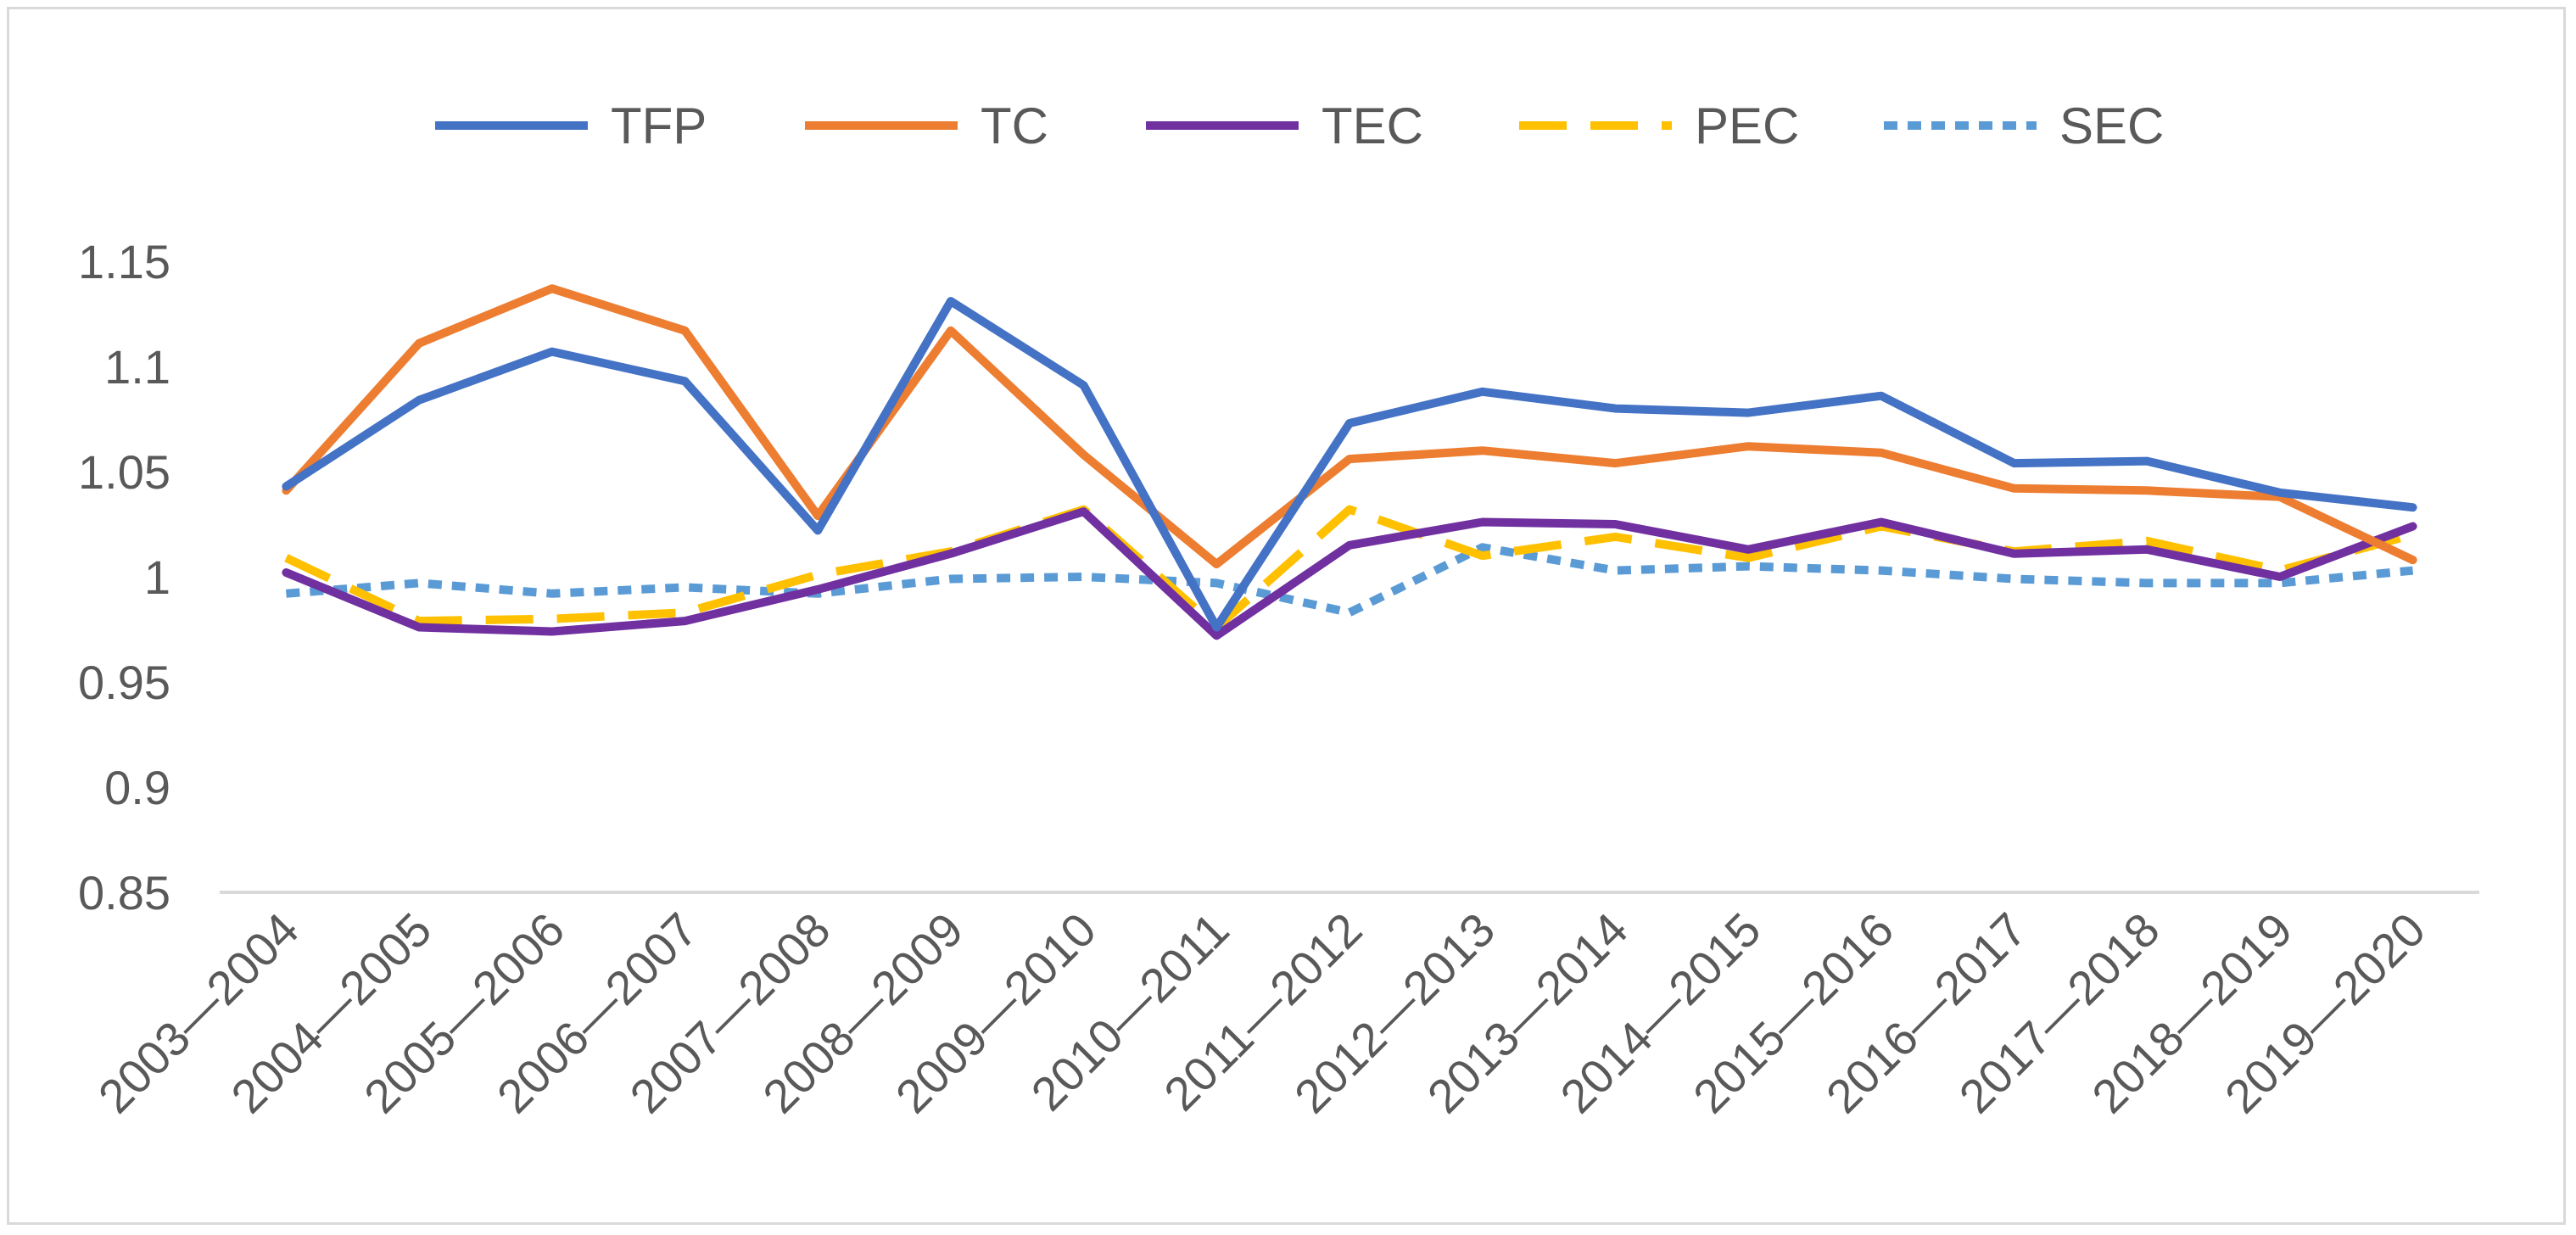 This screenshot has height=1235, width=2576. I want to click on y-tick-label: 0.9, so click(137, 787).